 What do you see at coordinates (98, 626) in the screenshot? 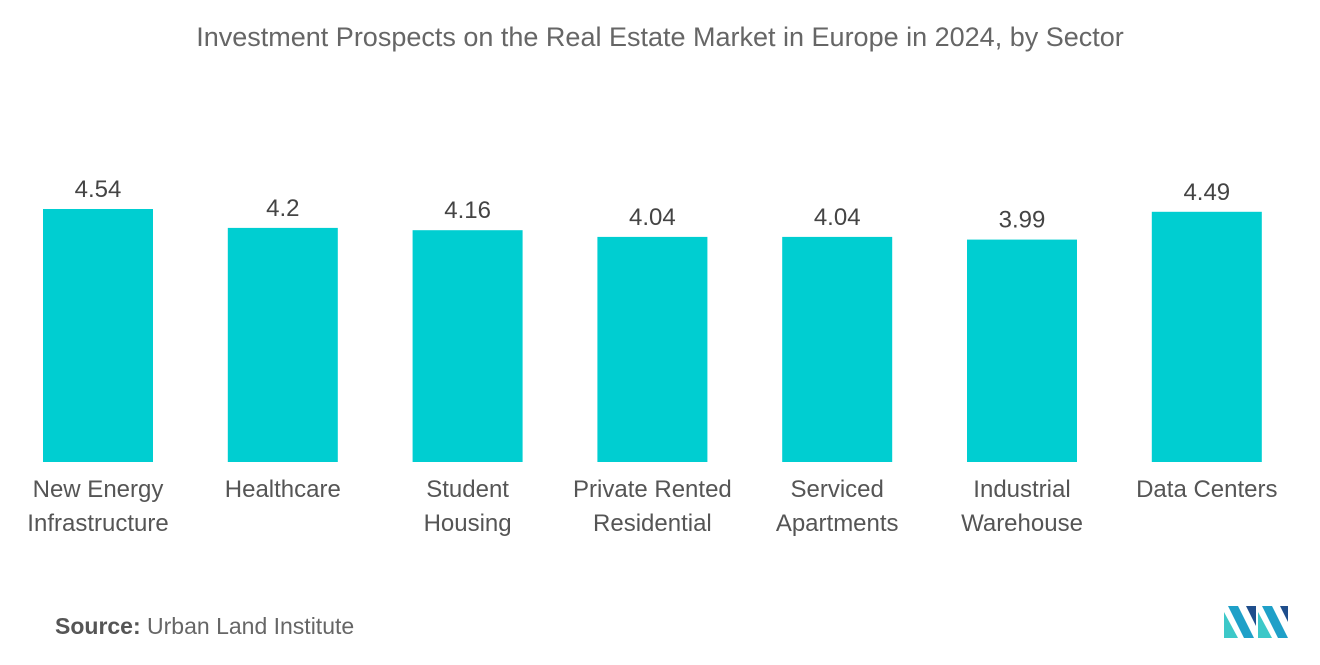
I see `source-label: Source:` at bounding box center [98, 626].